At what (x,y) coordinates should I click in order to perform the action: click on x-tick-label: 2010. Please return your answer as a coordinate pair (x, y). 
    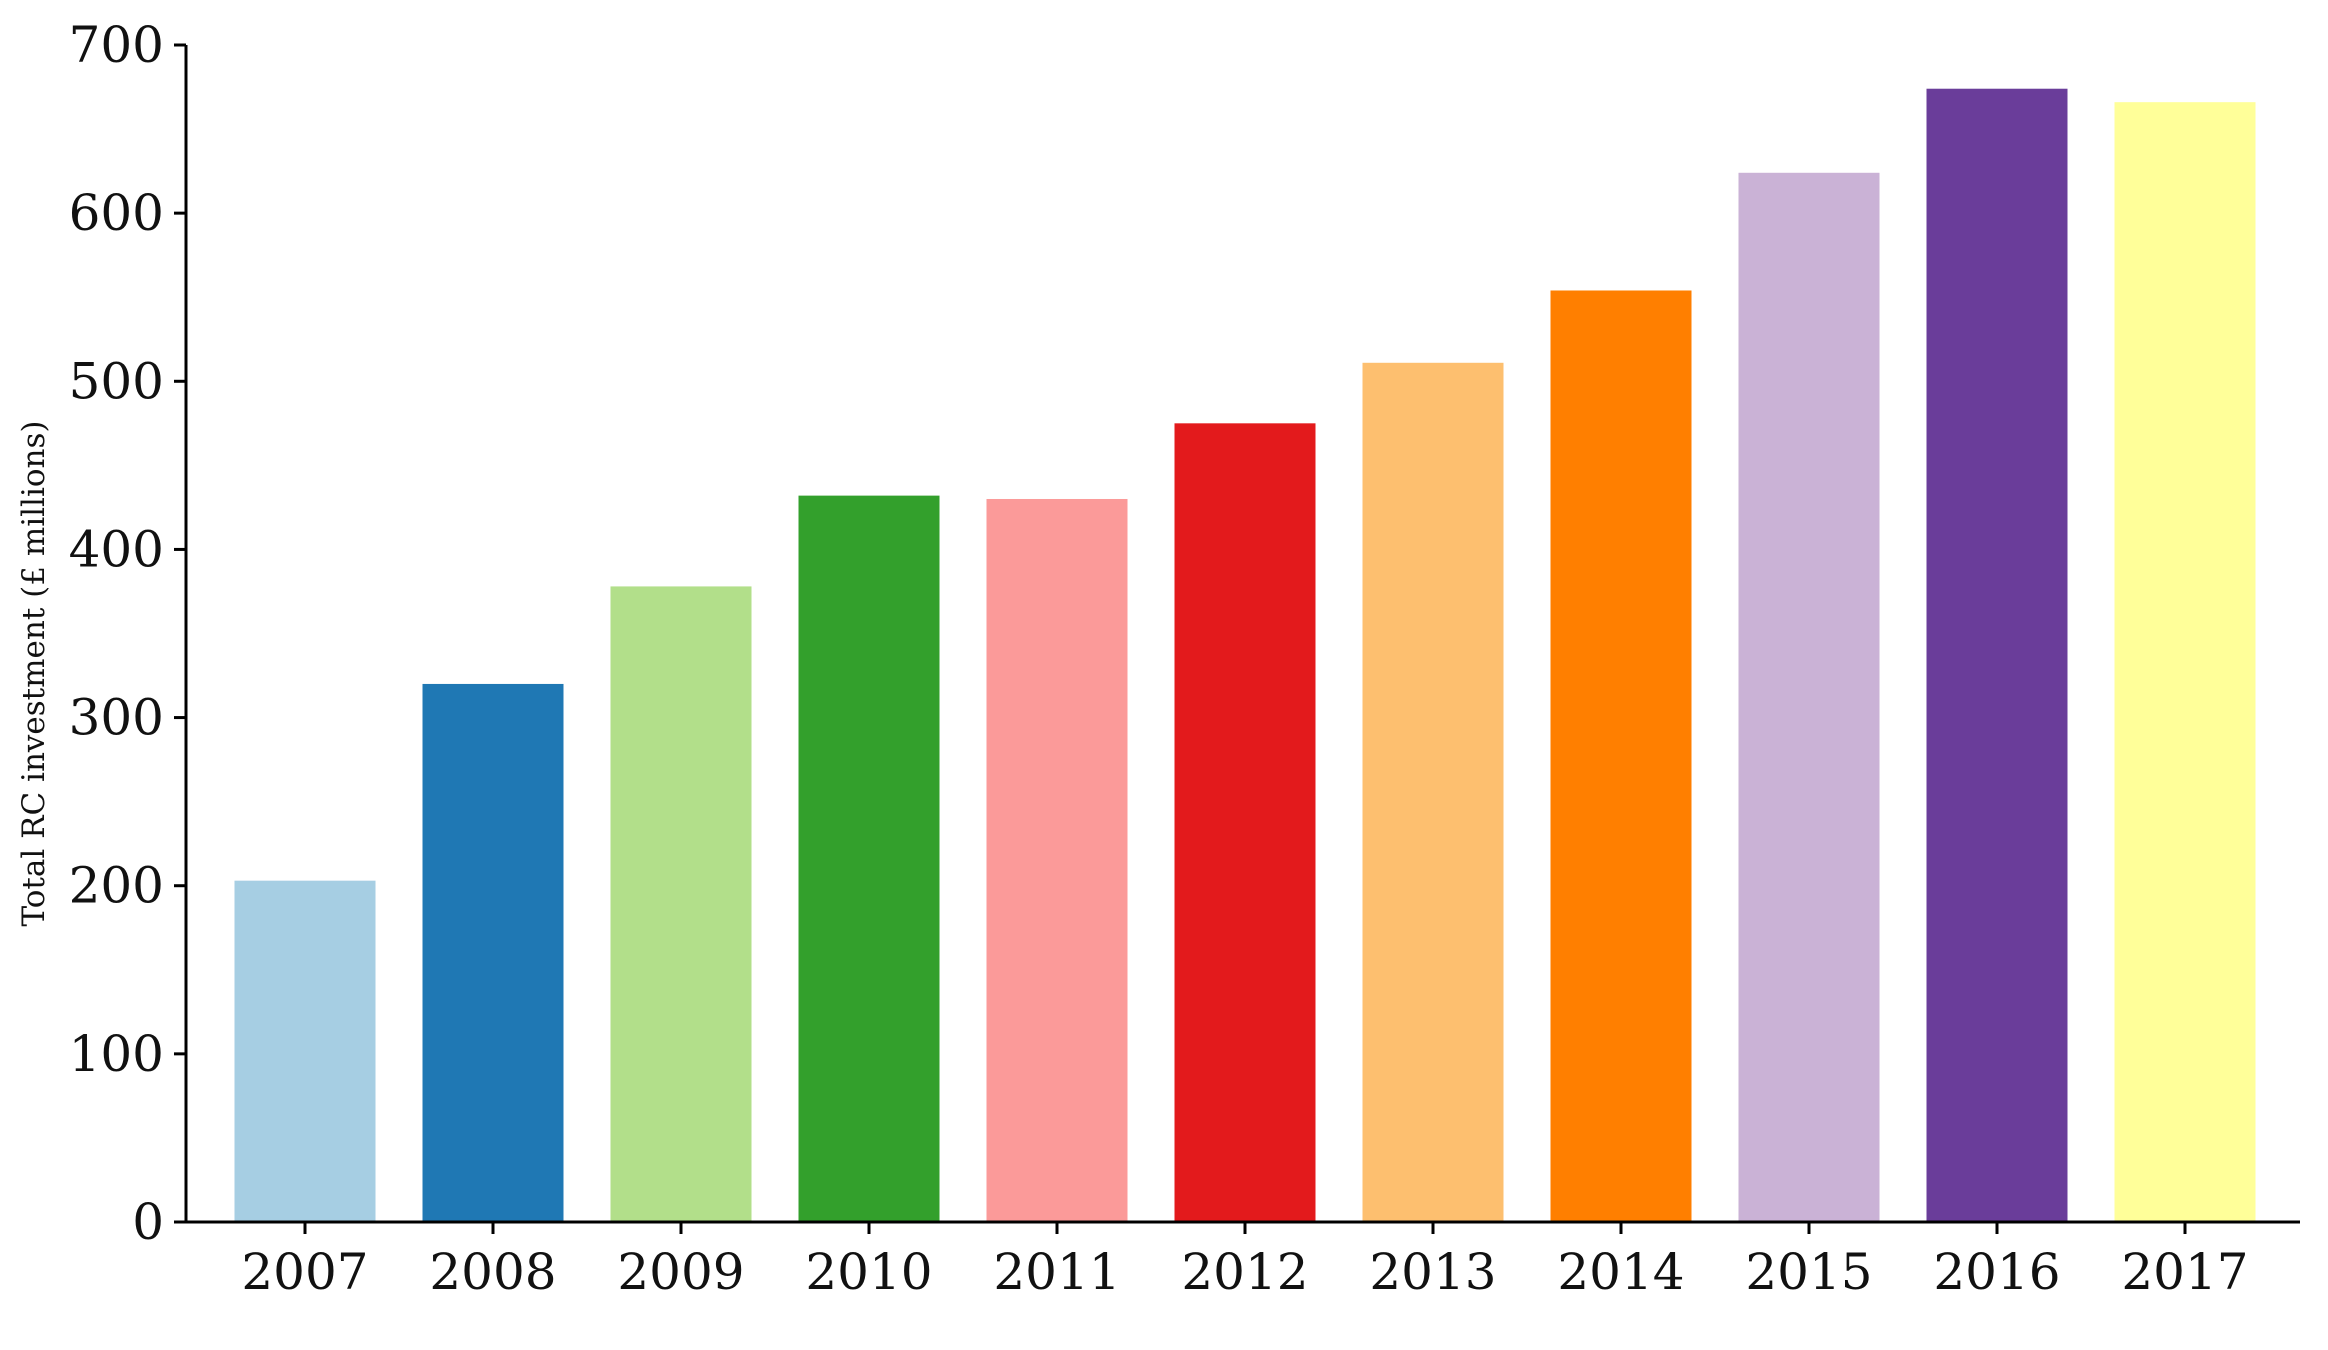
    Looking at the image, I should click on (868, 1272).